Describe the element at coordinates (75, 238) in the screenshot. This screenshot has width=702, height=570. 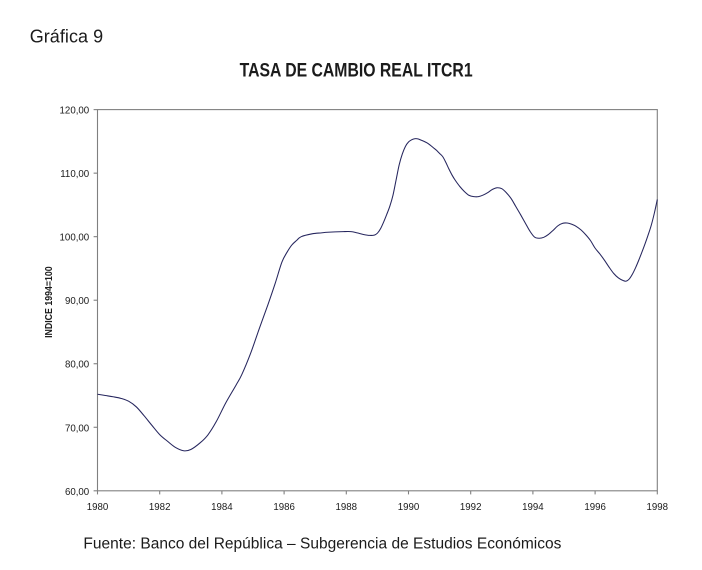
I see `svg-text: 100,00` at that location.